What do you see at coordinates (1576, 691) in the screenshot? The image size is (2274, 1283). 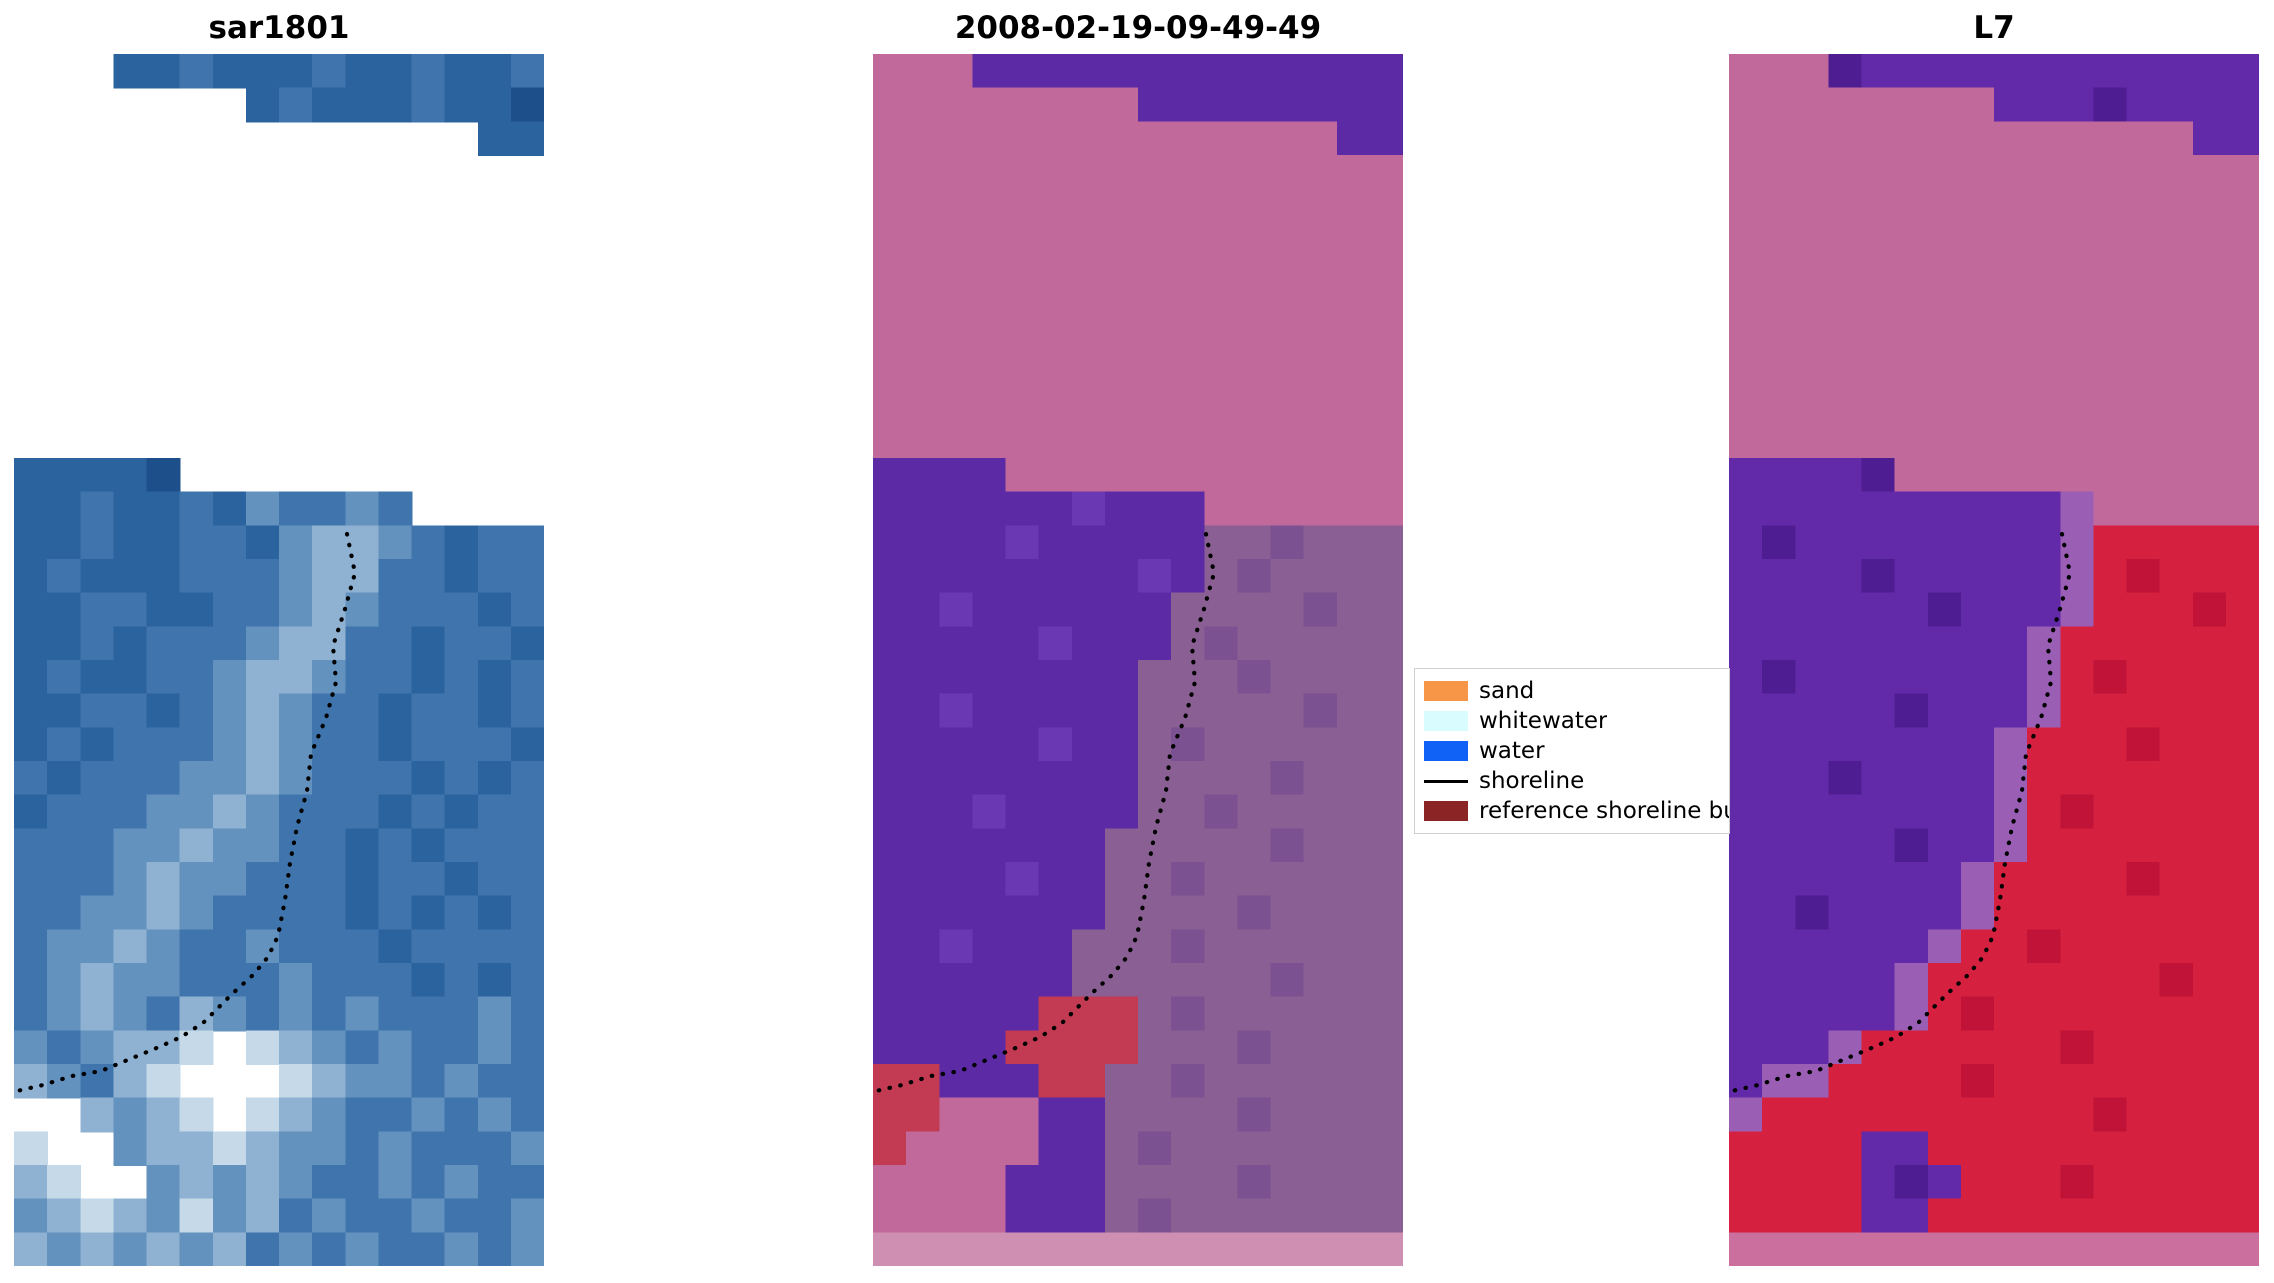 I see `legend-item-sand: sand` at bounding box center [1576, 691].